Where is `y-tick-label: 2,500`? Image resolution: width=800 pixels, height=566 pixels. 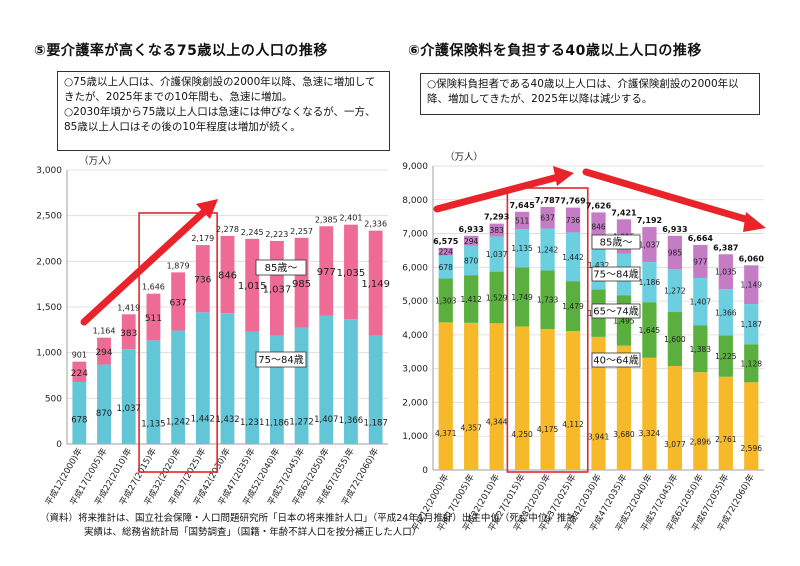
y-tick-label: 2,500 is located at coordinates (49, 217).